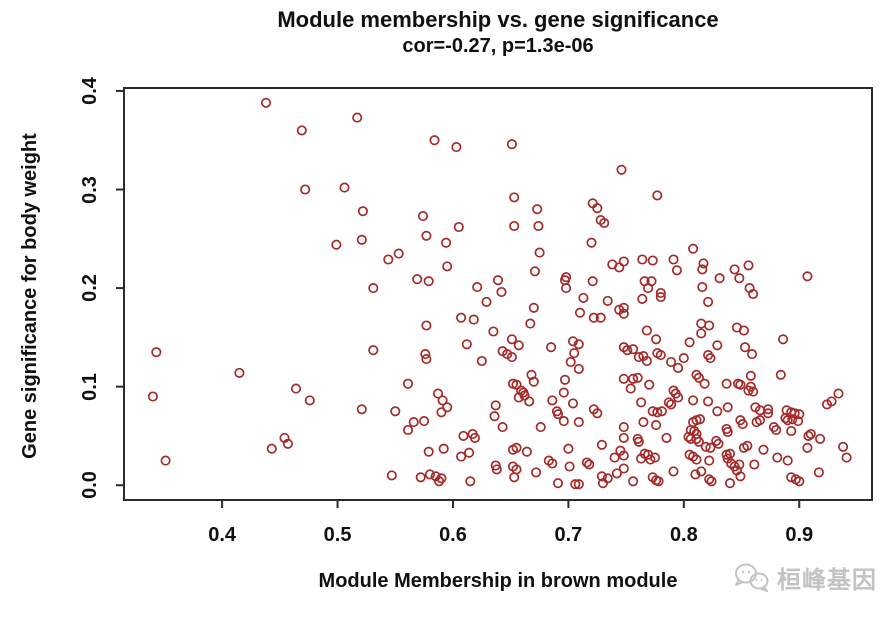  Describe the element at coordinates (498, 19) in the screenshot. I see `chart-title: Module membership vs. gene significance` at that location.